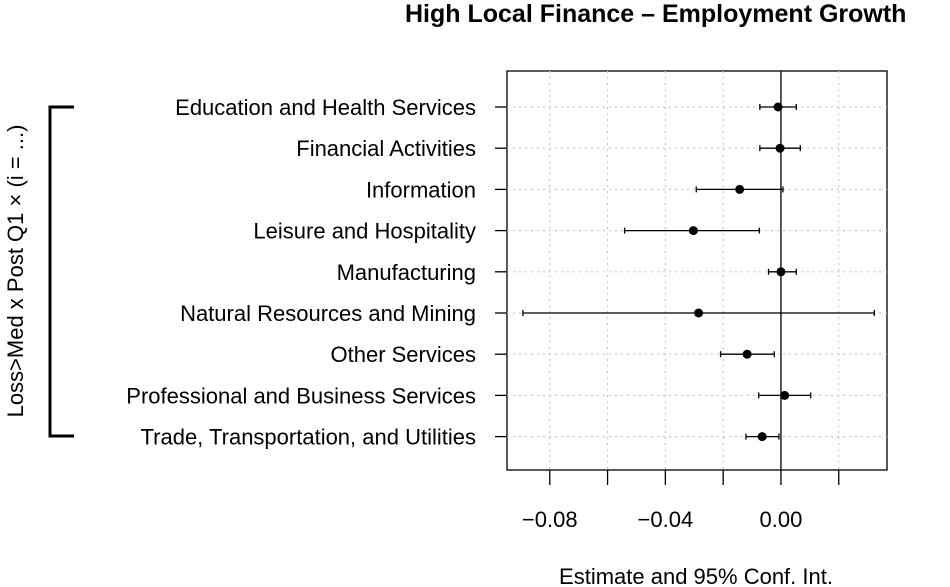 Image resolution: width=950 pixels, height=587 pixels. I want to click on category-label: Leisure and Hospitality, so click(364, 231).